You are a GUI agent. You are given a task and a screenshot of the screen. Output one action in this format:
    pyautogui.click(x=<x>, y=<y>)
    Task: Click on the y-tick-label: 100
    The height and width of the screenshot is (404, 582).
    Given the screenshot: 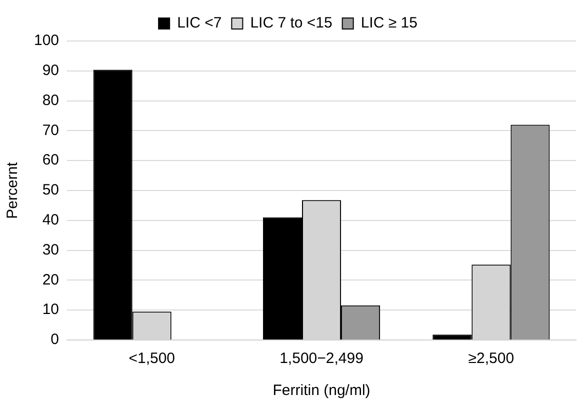 What is the action you would take?
    pyautogui.click(x=47, y=41)
    